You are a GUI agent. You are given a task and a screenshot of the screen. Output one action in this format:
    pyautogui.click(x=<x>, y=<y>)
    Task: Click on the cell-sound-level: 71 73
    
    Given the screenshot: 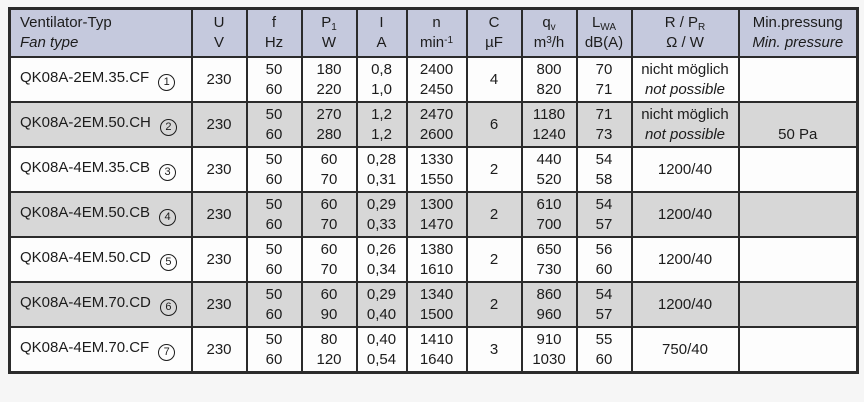 What is the action you would take?
    pyautogui.click(x=604, y=124)
    